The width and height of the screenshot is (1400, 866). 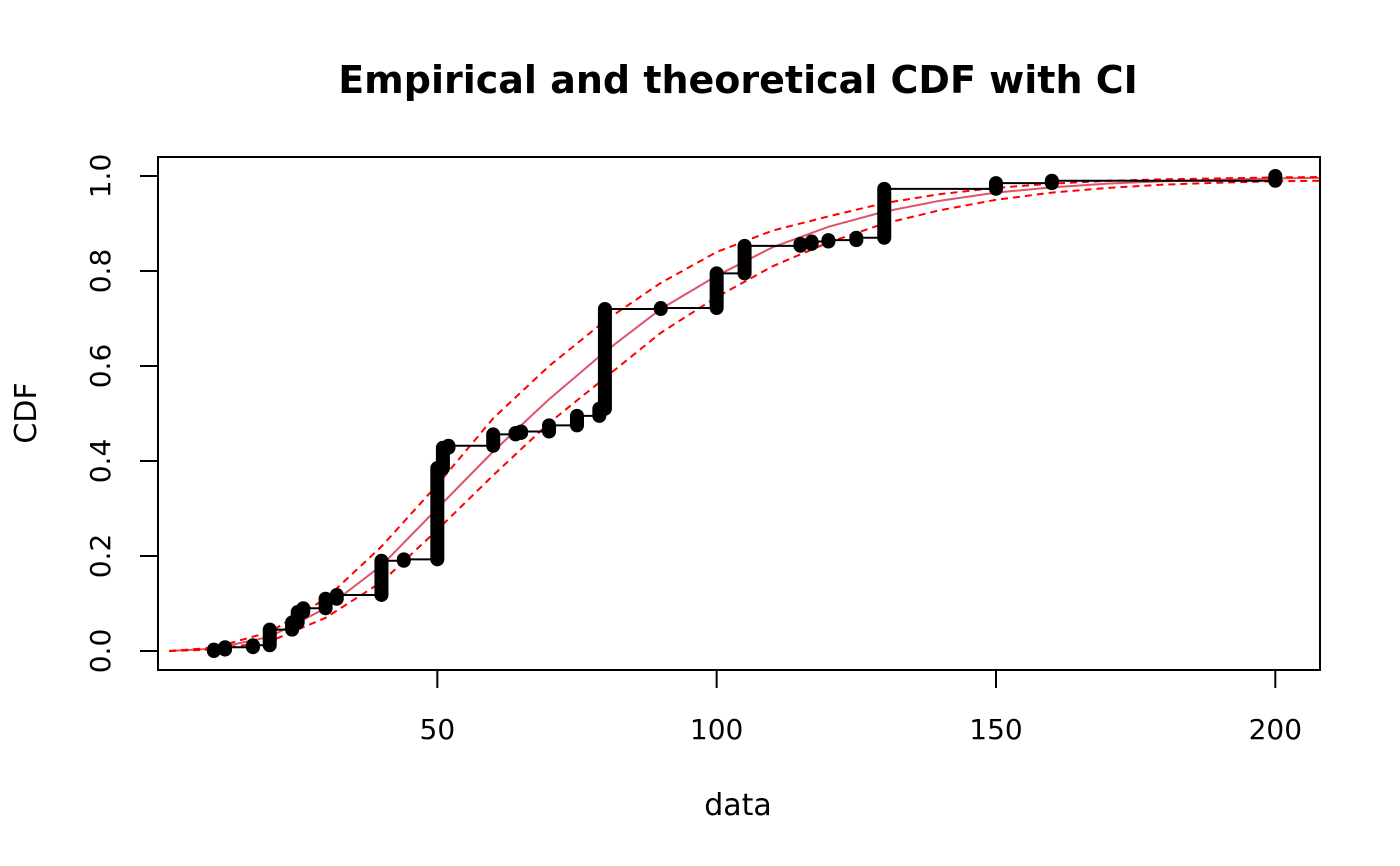 I want to click on y-tick-label: 0.0, so click(x=100, y=651).